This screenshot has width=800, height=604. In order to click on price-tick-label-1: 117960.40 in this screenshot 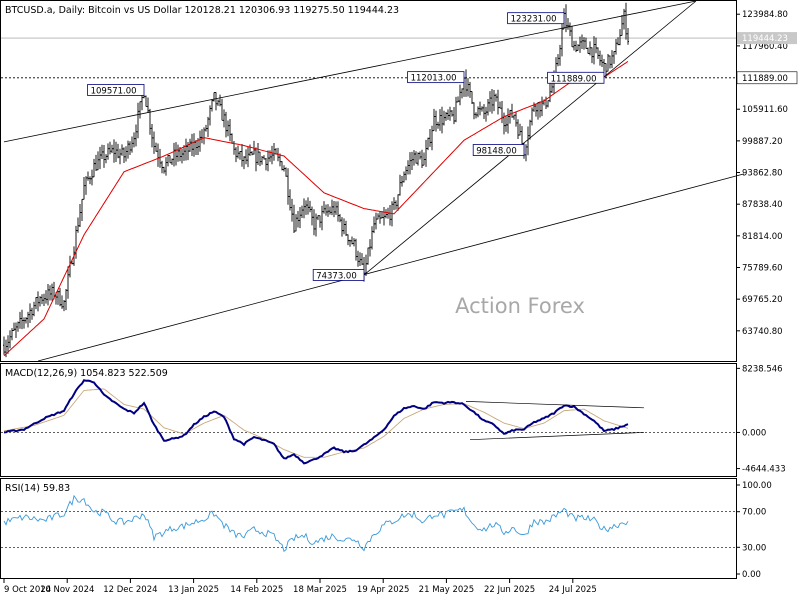, I will do `click(765, 47)`.